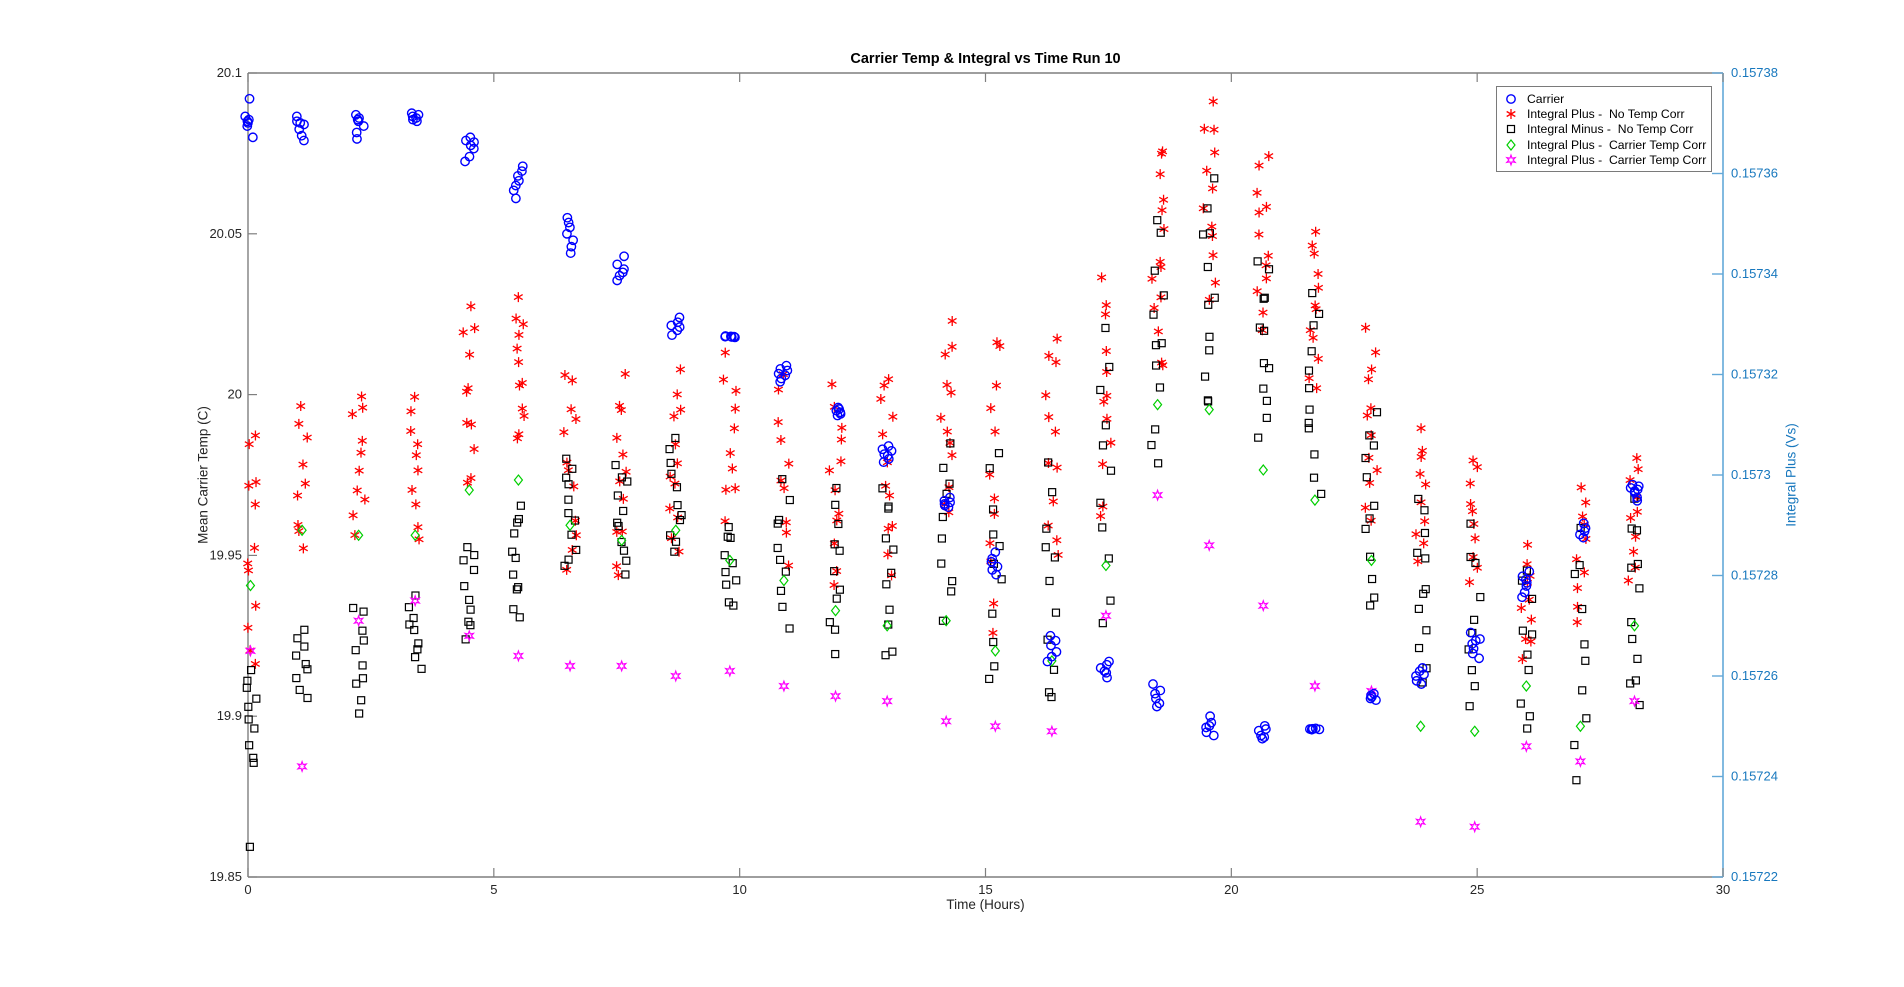  What do you see at coordinates (1751, 474) in the screenshot?
I see `y-right-tick-label: 0.1573` at bounding box center [1751, 474].